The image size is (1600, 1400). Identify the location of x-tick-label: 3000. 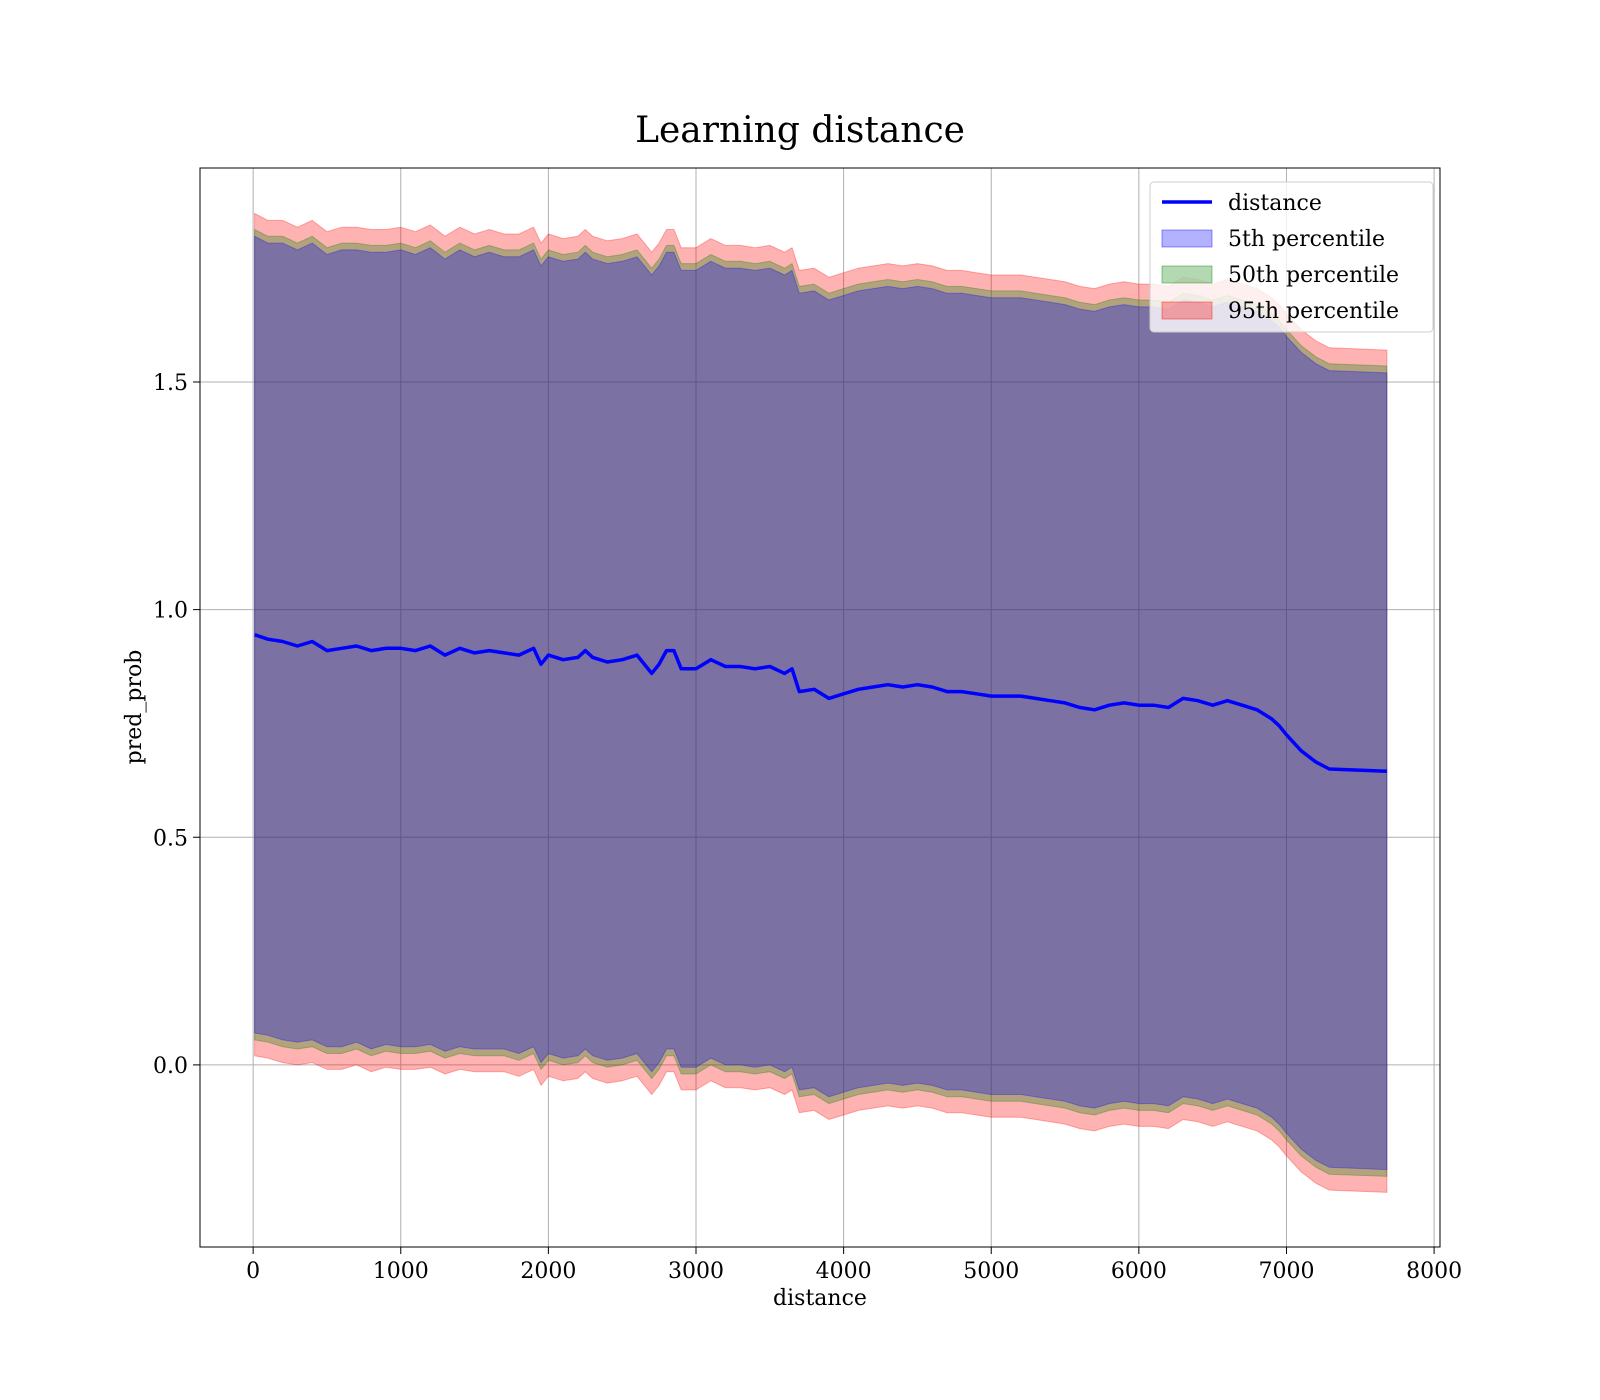
(696, 1271).